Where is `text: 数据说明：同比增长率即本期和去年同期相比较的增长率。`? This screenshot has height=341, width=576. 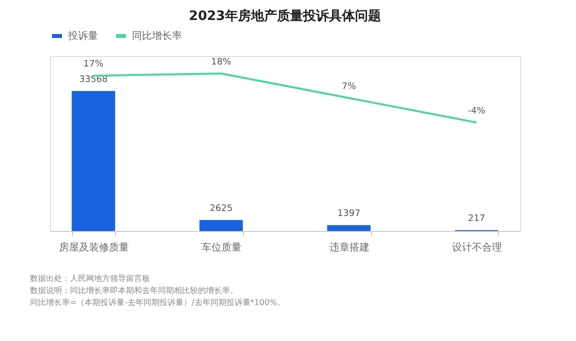
text: 数据说明：同比增长率即本期和去年同期相比较的增长率。 is located at coordinates (134, 290).